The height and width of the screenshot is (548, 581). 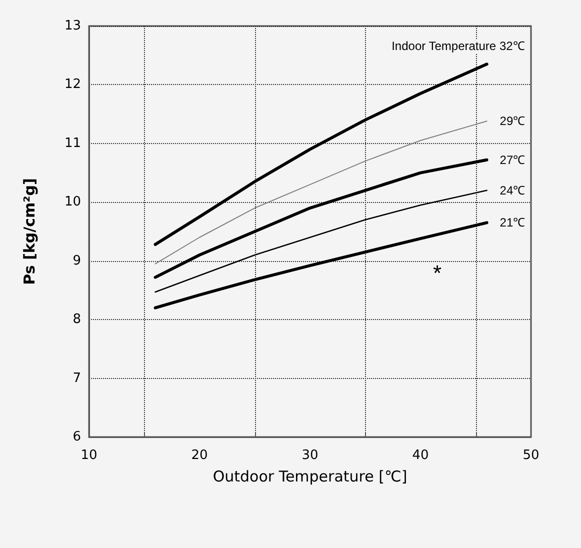 What do you see at coordinates (513, 190) in the screenshot?
I see `series-label: 24℃` at bounding box center [513, 190].